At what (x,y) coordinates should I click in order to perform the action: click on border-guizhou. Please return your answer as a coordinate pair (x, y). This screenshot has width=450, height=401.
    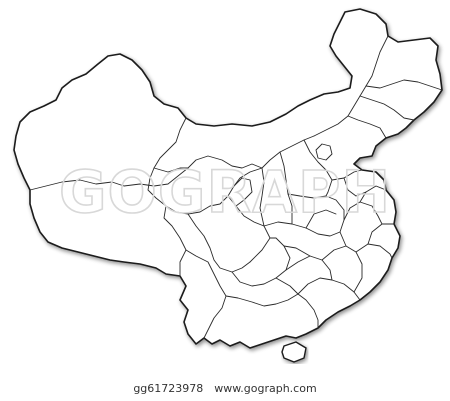
    Looking at the image, I should click on (261, 262).